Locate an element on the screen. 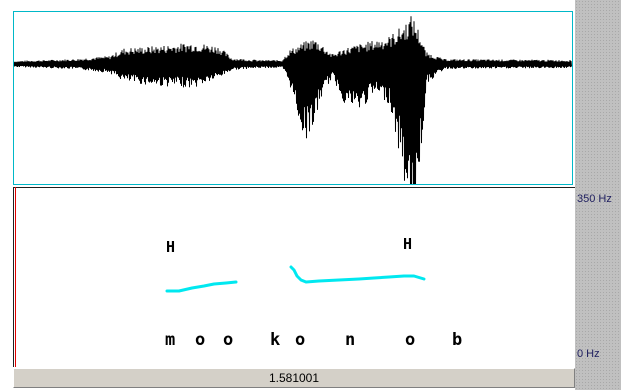  time-readout-bar: 1.581001 is located at coordinates (294, 378).